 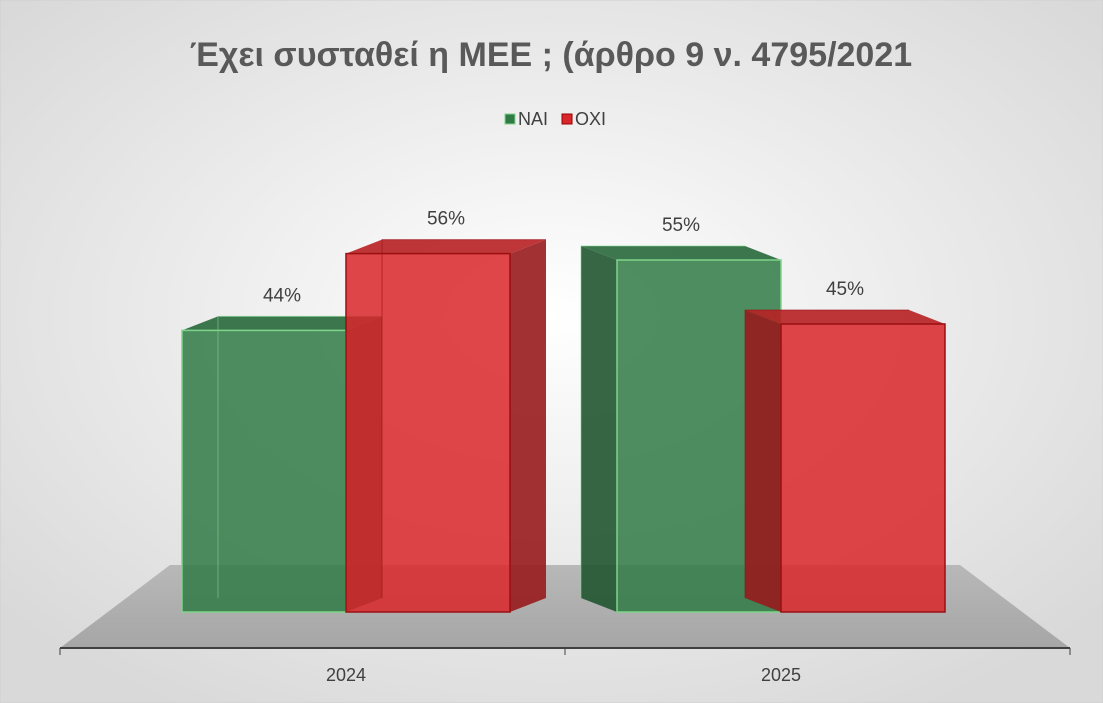 What do you see at coordinates (533, 119) in the screenshot?
I see `legend-label: ΝΑΙ` at bounding box center [533, 119].